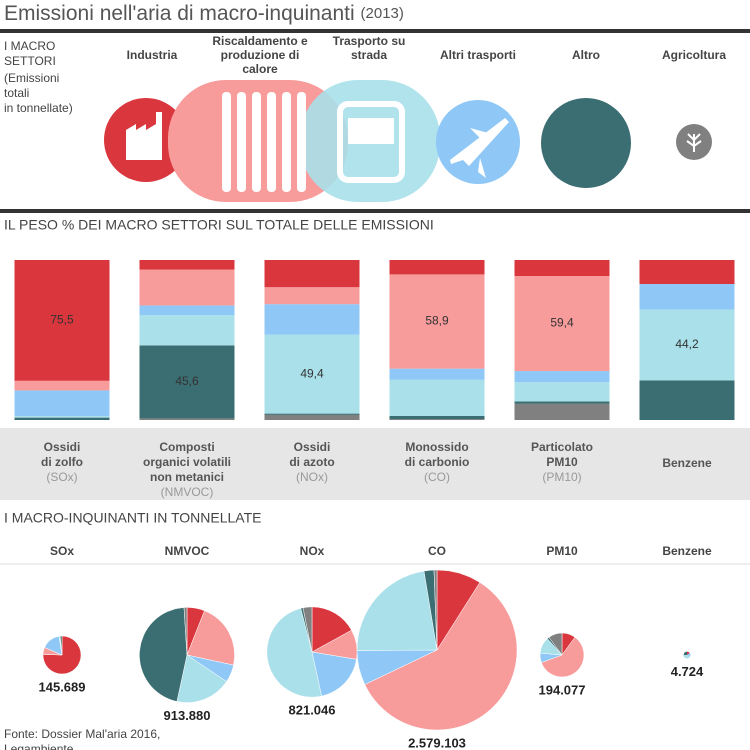 The width and height of the screenshot is (750, 750). Describe the element at coordinates (30, 61) in the screenshot. I see `sectors-heading: SETTORI` at that location.